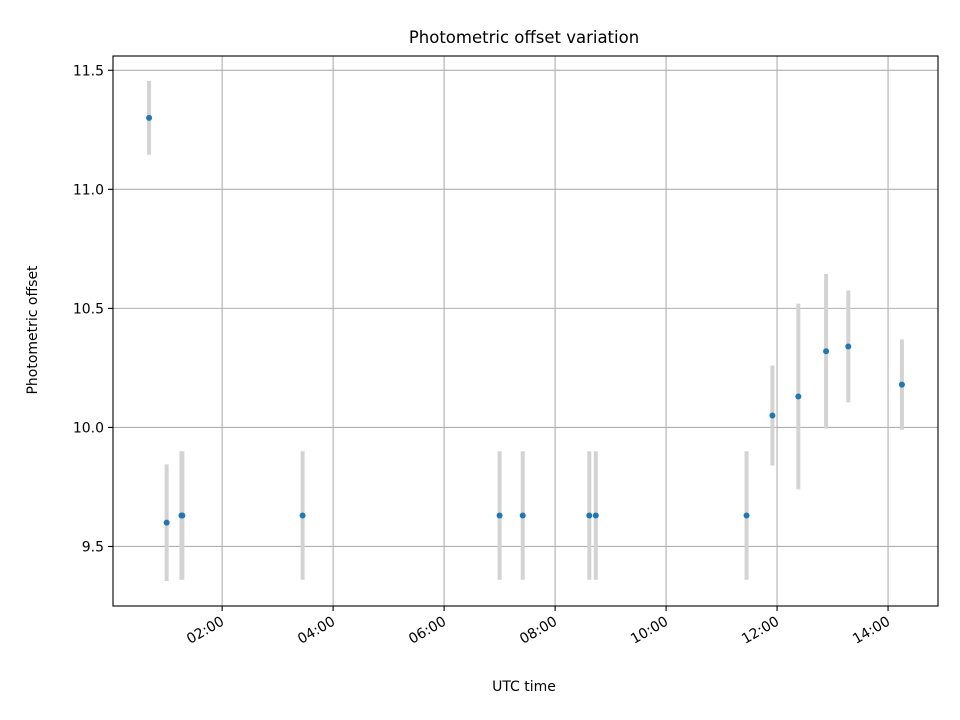 The width and height of the screenshot is (960, 720). What do you see at coordinates (524, 37) in the screenshot?
I see `chart-title: Photometric offset variation` at bounding box center [524, 37].